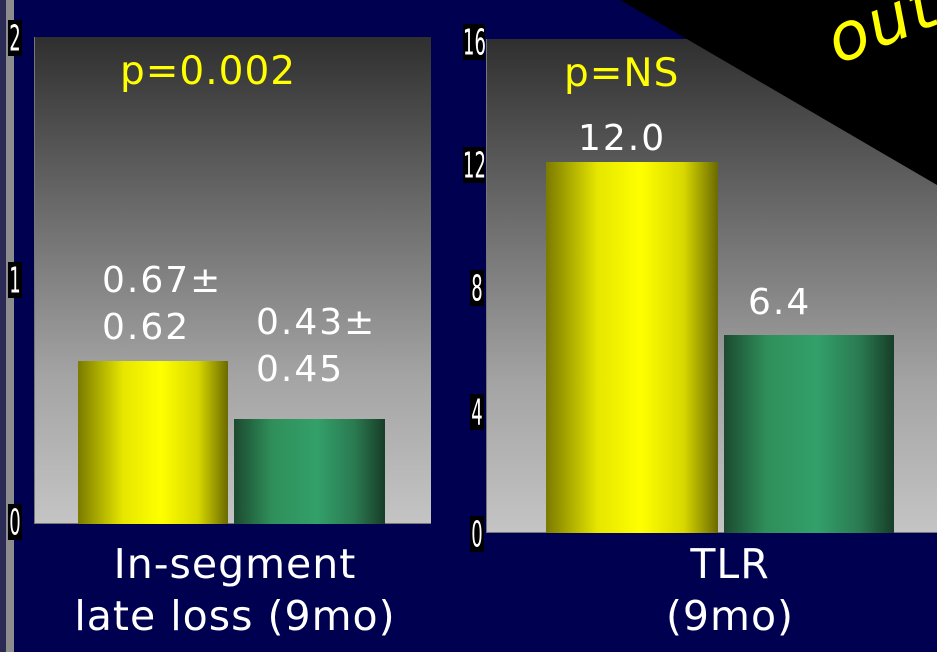  I want to click on y-tick-label: 1, so click(15, 280).